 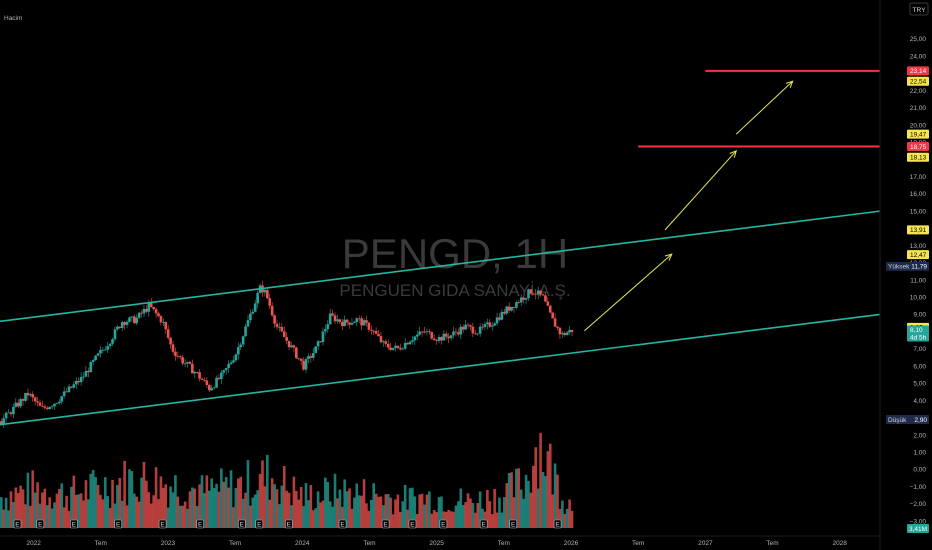 I want to click on price-tag-label: 13,91, so click(x=918, y=230).